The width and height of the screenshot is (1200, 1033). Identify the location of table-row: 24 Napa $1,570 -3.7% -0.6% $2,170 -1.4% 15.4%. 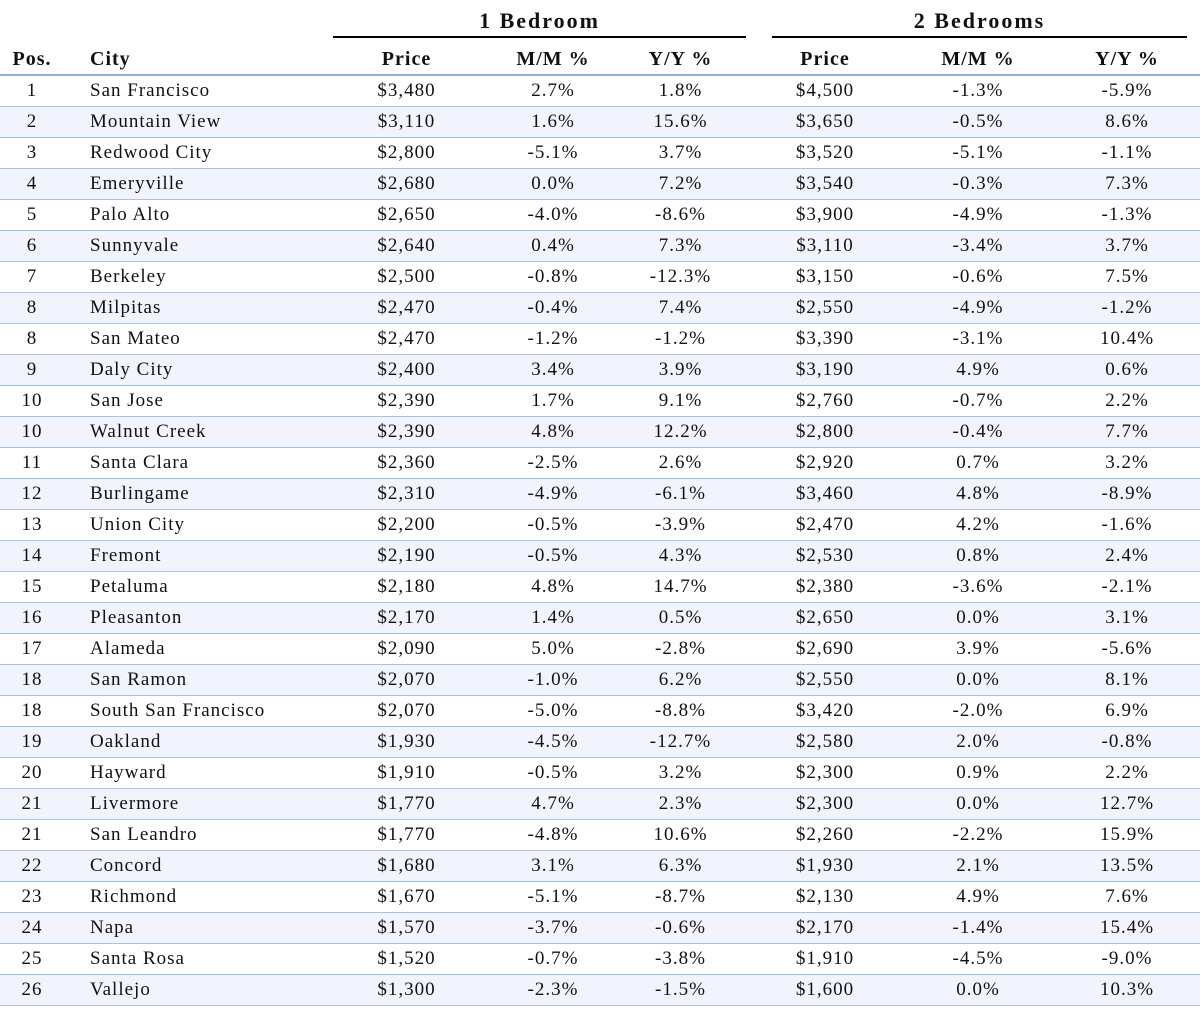
(600, 928).